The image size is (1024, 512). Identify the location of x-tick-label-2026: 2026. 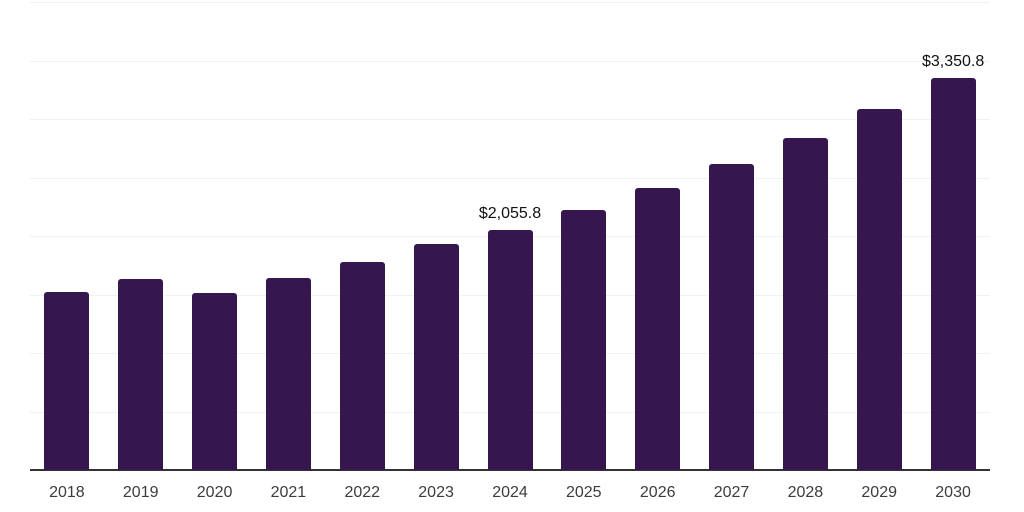
(657, 492).